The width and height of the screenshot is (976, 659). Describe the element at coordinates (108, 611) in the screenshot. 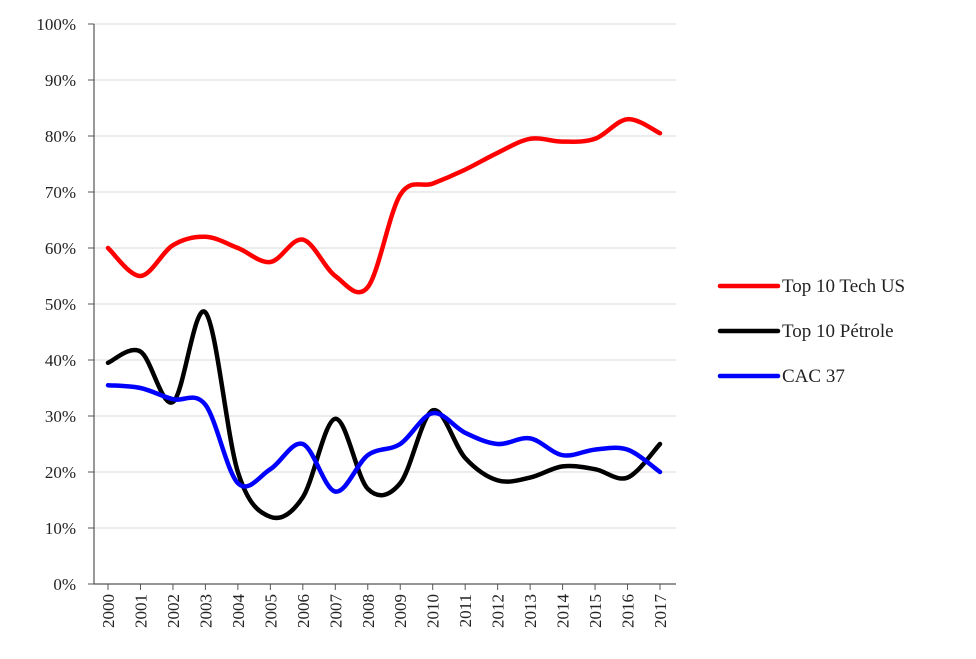

I see `x-tick-label: 2000` at that location.